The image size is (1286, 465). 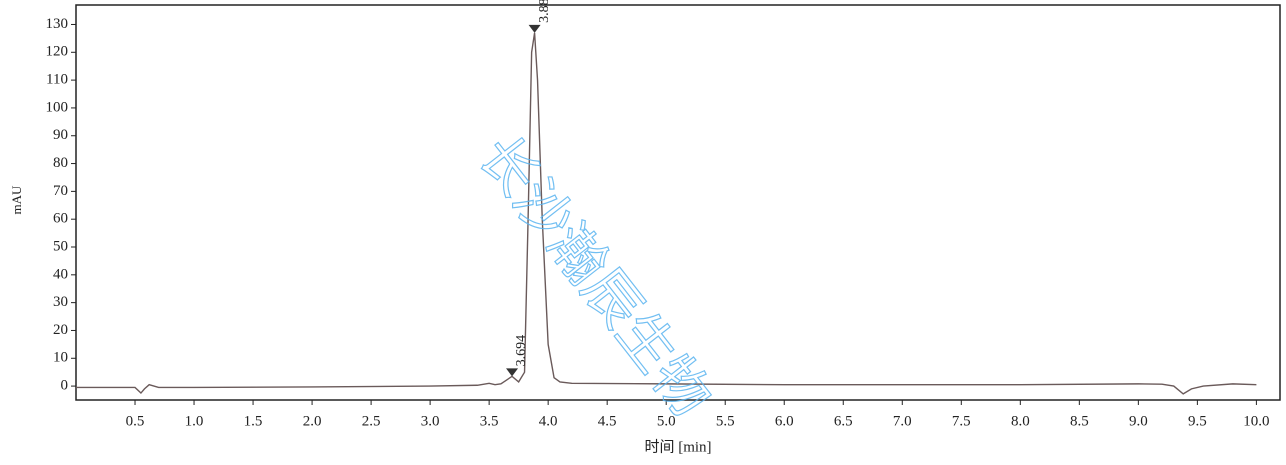 What do you see at coordinates (253, 421) in the screenshot?
I see `x-tick-label: 1.5` at bounding box center [253, 421].